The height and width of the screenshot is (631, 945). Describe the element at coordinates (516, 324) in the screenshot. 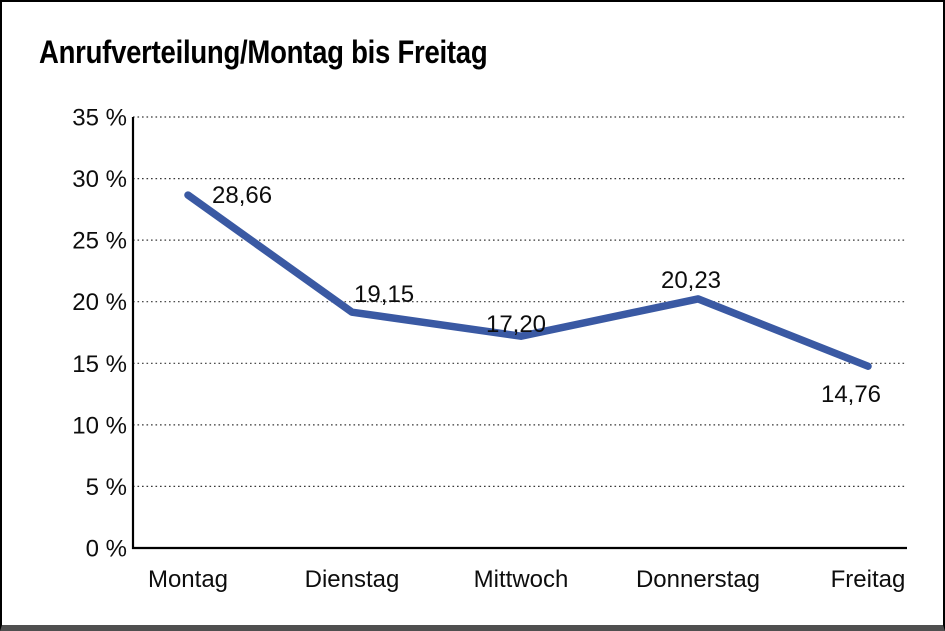

I see `data-point-label: 17,20` at that location.